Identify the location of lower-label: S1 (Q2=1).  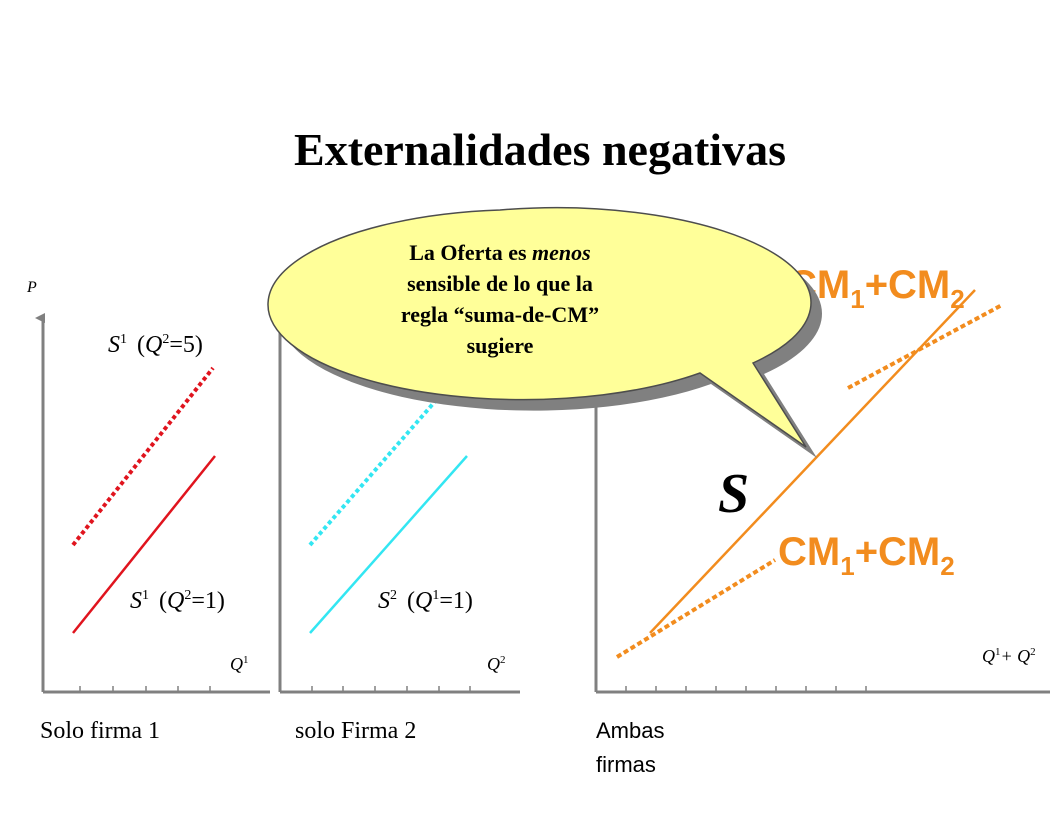
(177, 601).